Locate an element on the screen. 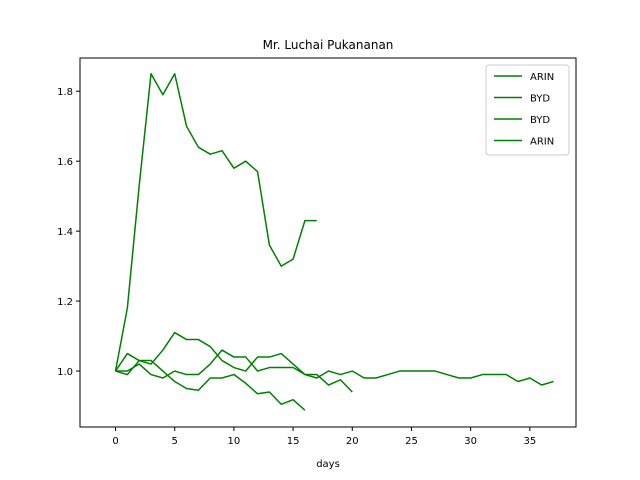  x-tick-label: 15 is located at coordinates (293, 441).